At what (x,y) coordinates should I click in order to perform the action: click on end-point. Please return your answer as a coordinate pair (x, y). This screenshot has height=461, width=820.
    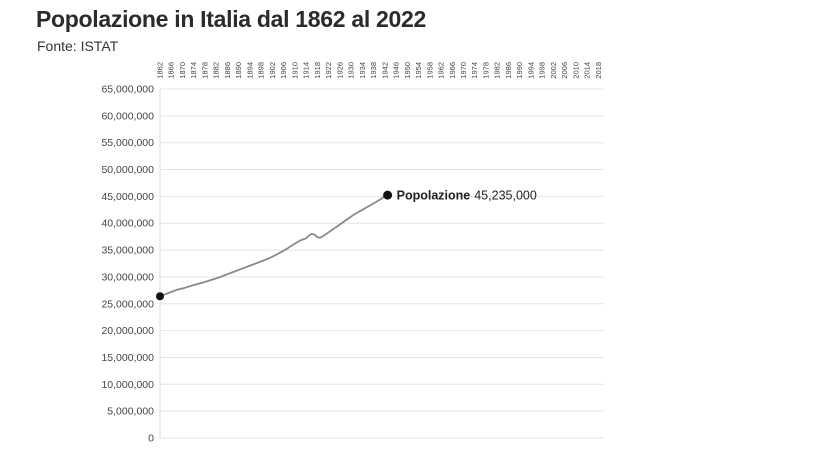
    Looking at the image, I should click on (388, 195).